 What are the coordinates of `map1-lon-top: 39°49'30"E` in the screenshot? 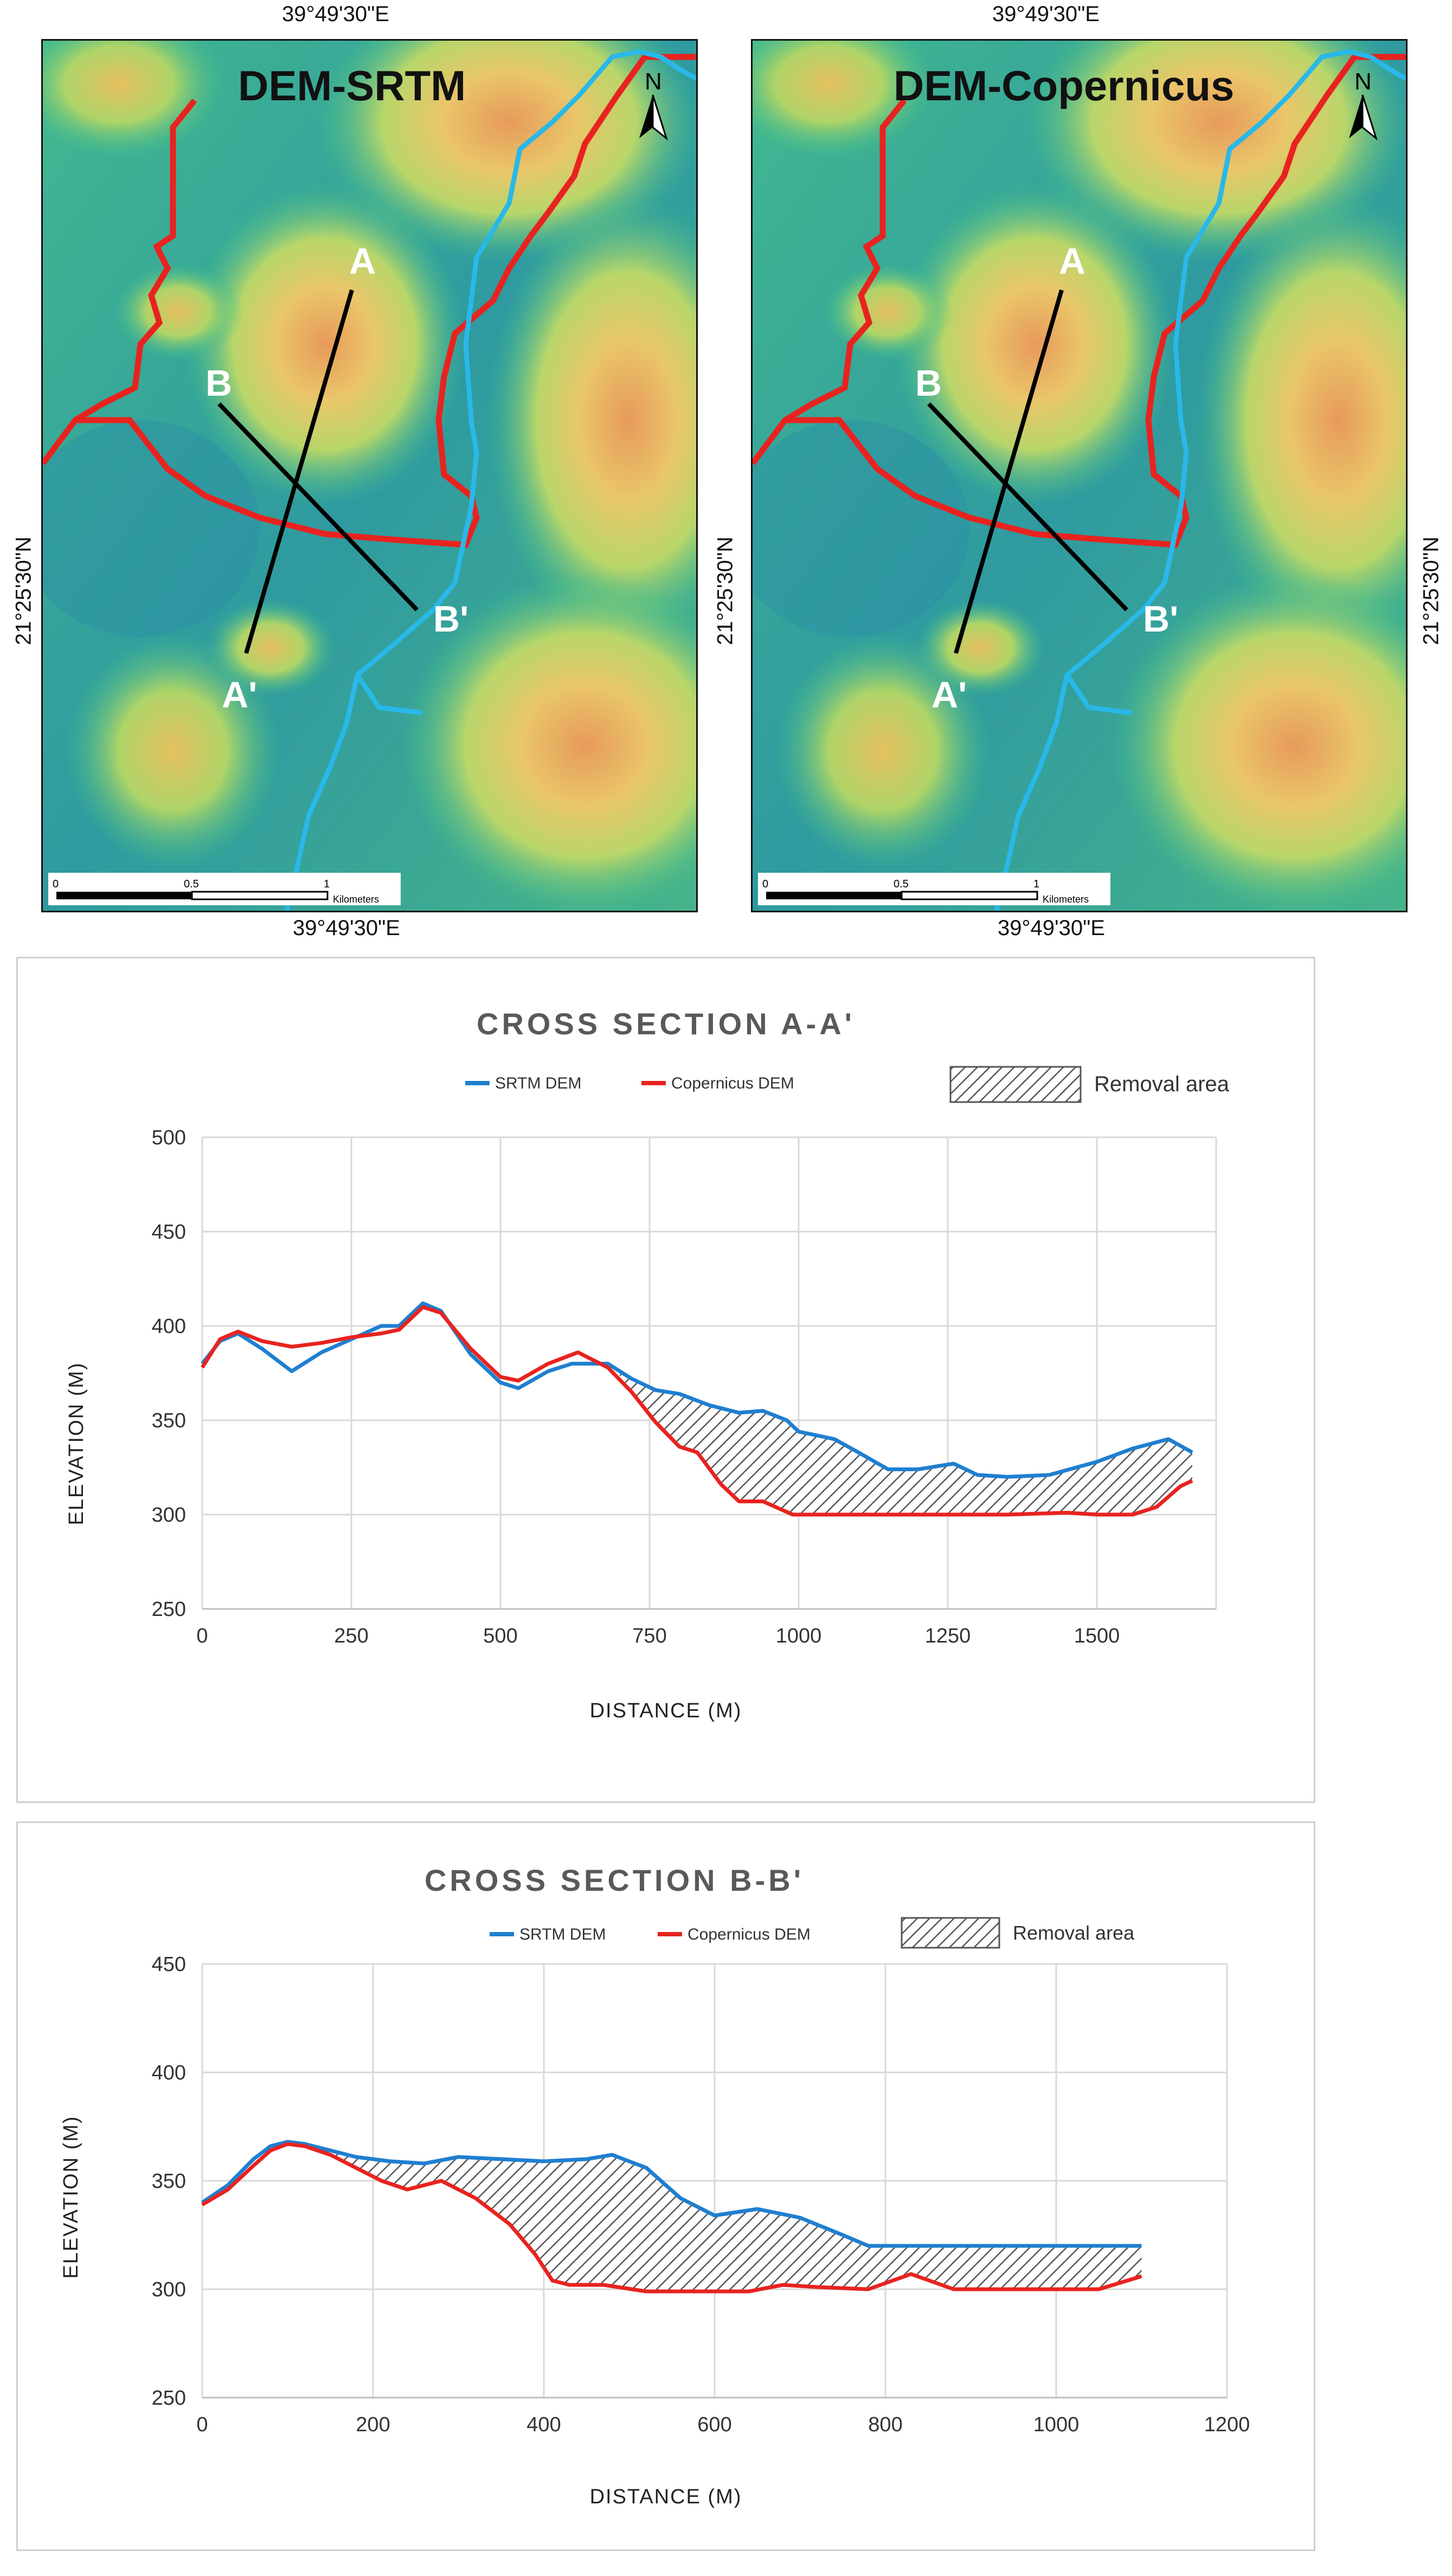 It's located at (335, 14).